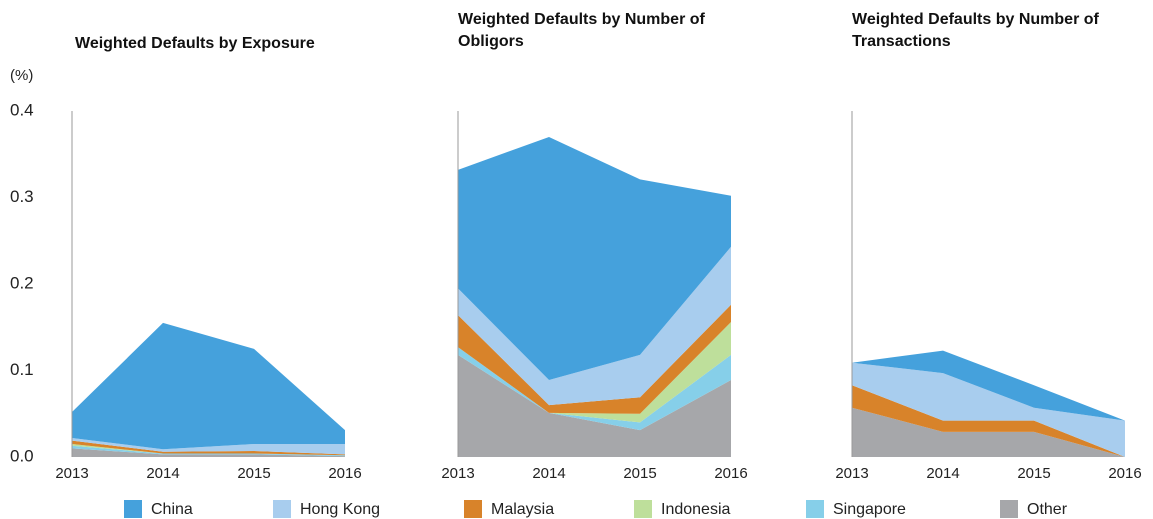  Describe the element at coordinates (22, 455) in the screenshot. I see `y-tick-label: 0.0` at that location.